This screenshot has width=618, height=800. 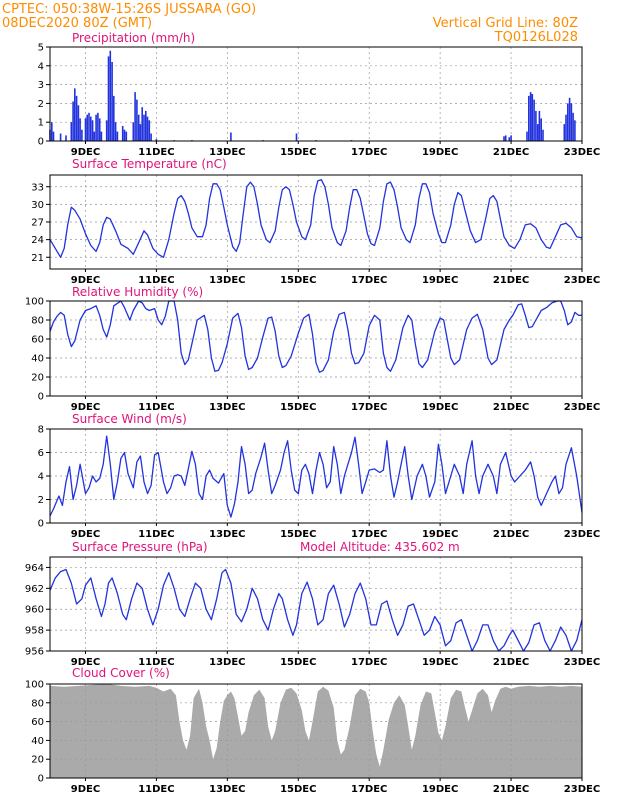 I want to click on humidity-title: Relative Humidity (%), so click(x=137, y=292).